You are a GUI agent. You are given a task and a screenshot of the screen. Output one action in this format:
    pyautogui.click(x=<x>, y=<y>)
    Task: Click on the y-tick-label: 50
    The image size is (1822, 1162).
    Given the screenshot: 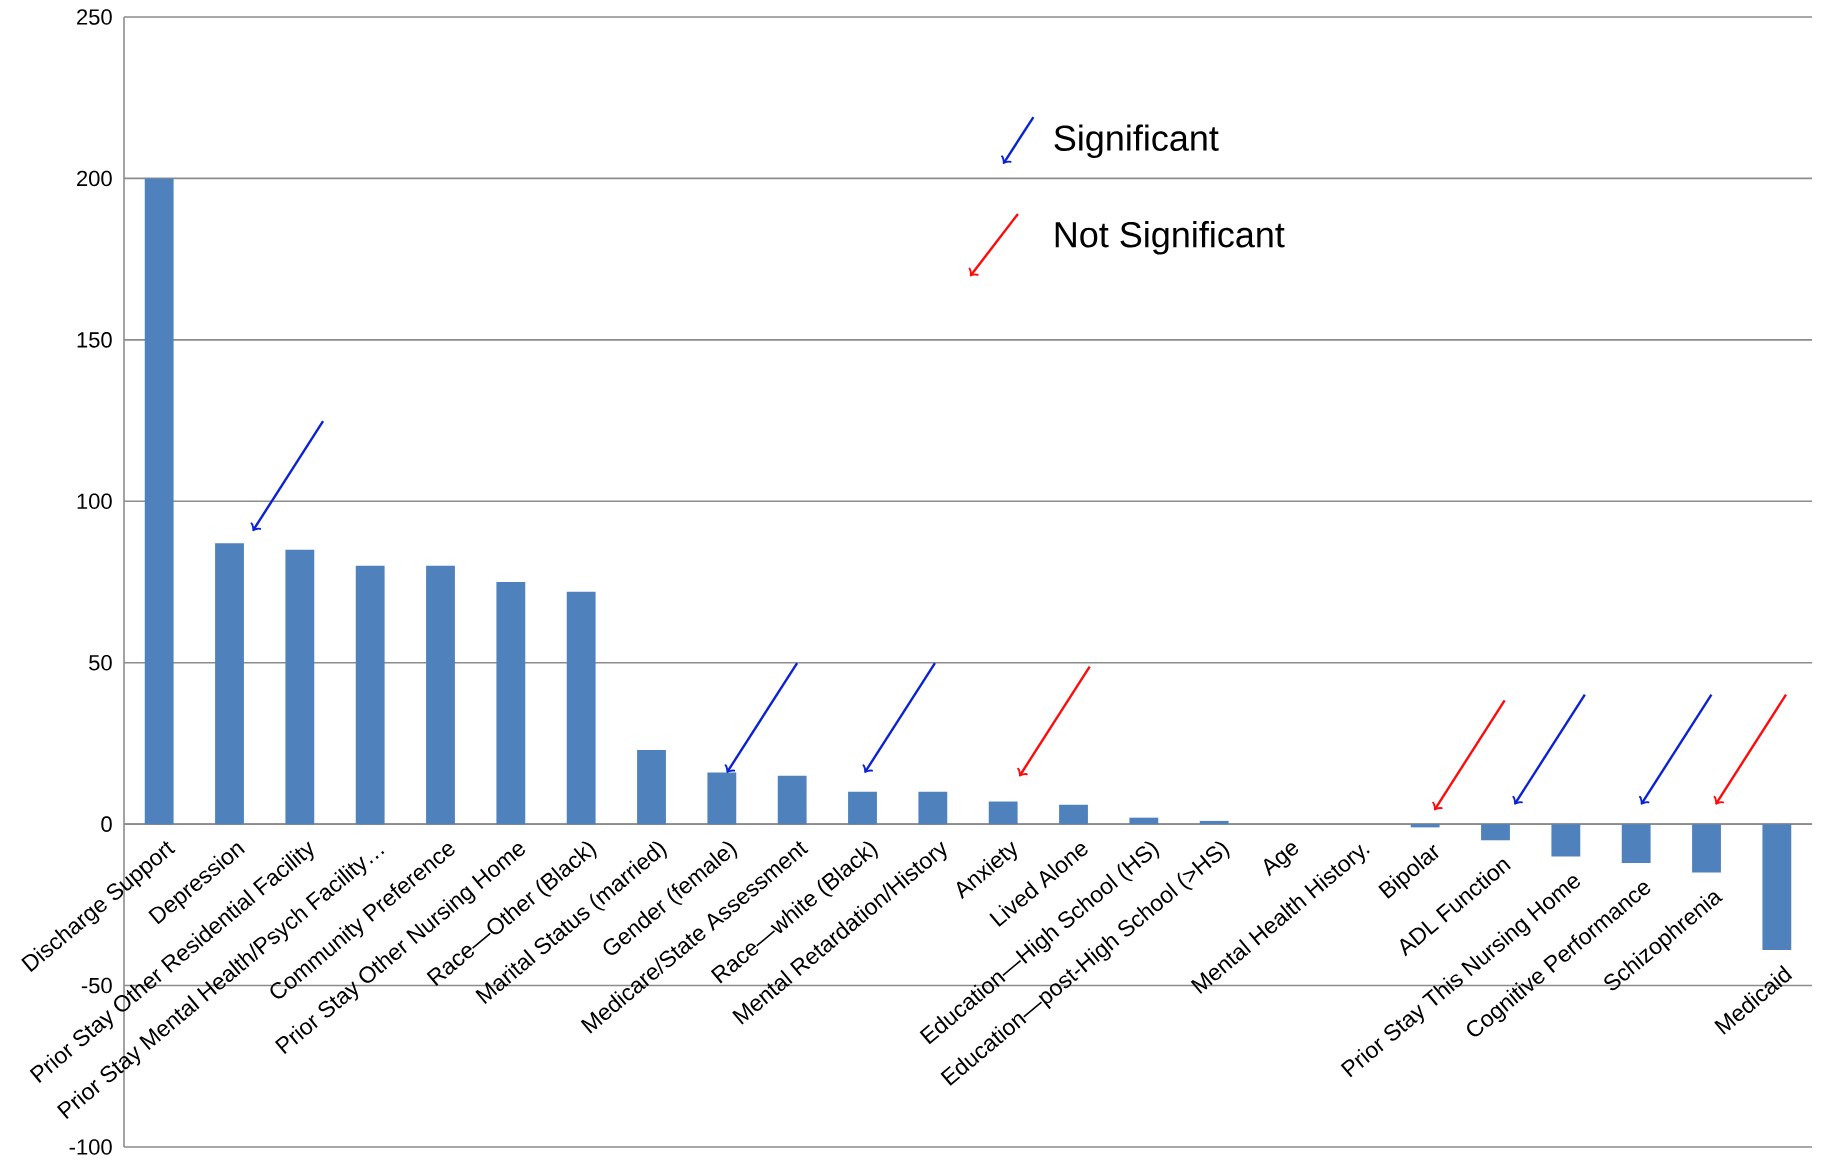 What is the action you would take?
    pyautogui.click(x=100, y=662)
    